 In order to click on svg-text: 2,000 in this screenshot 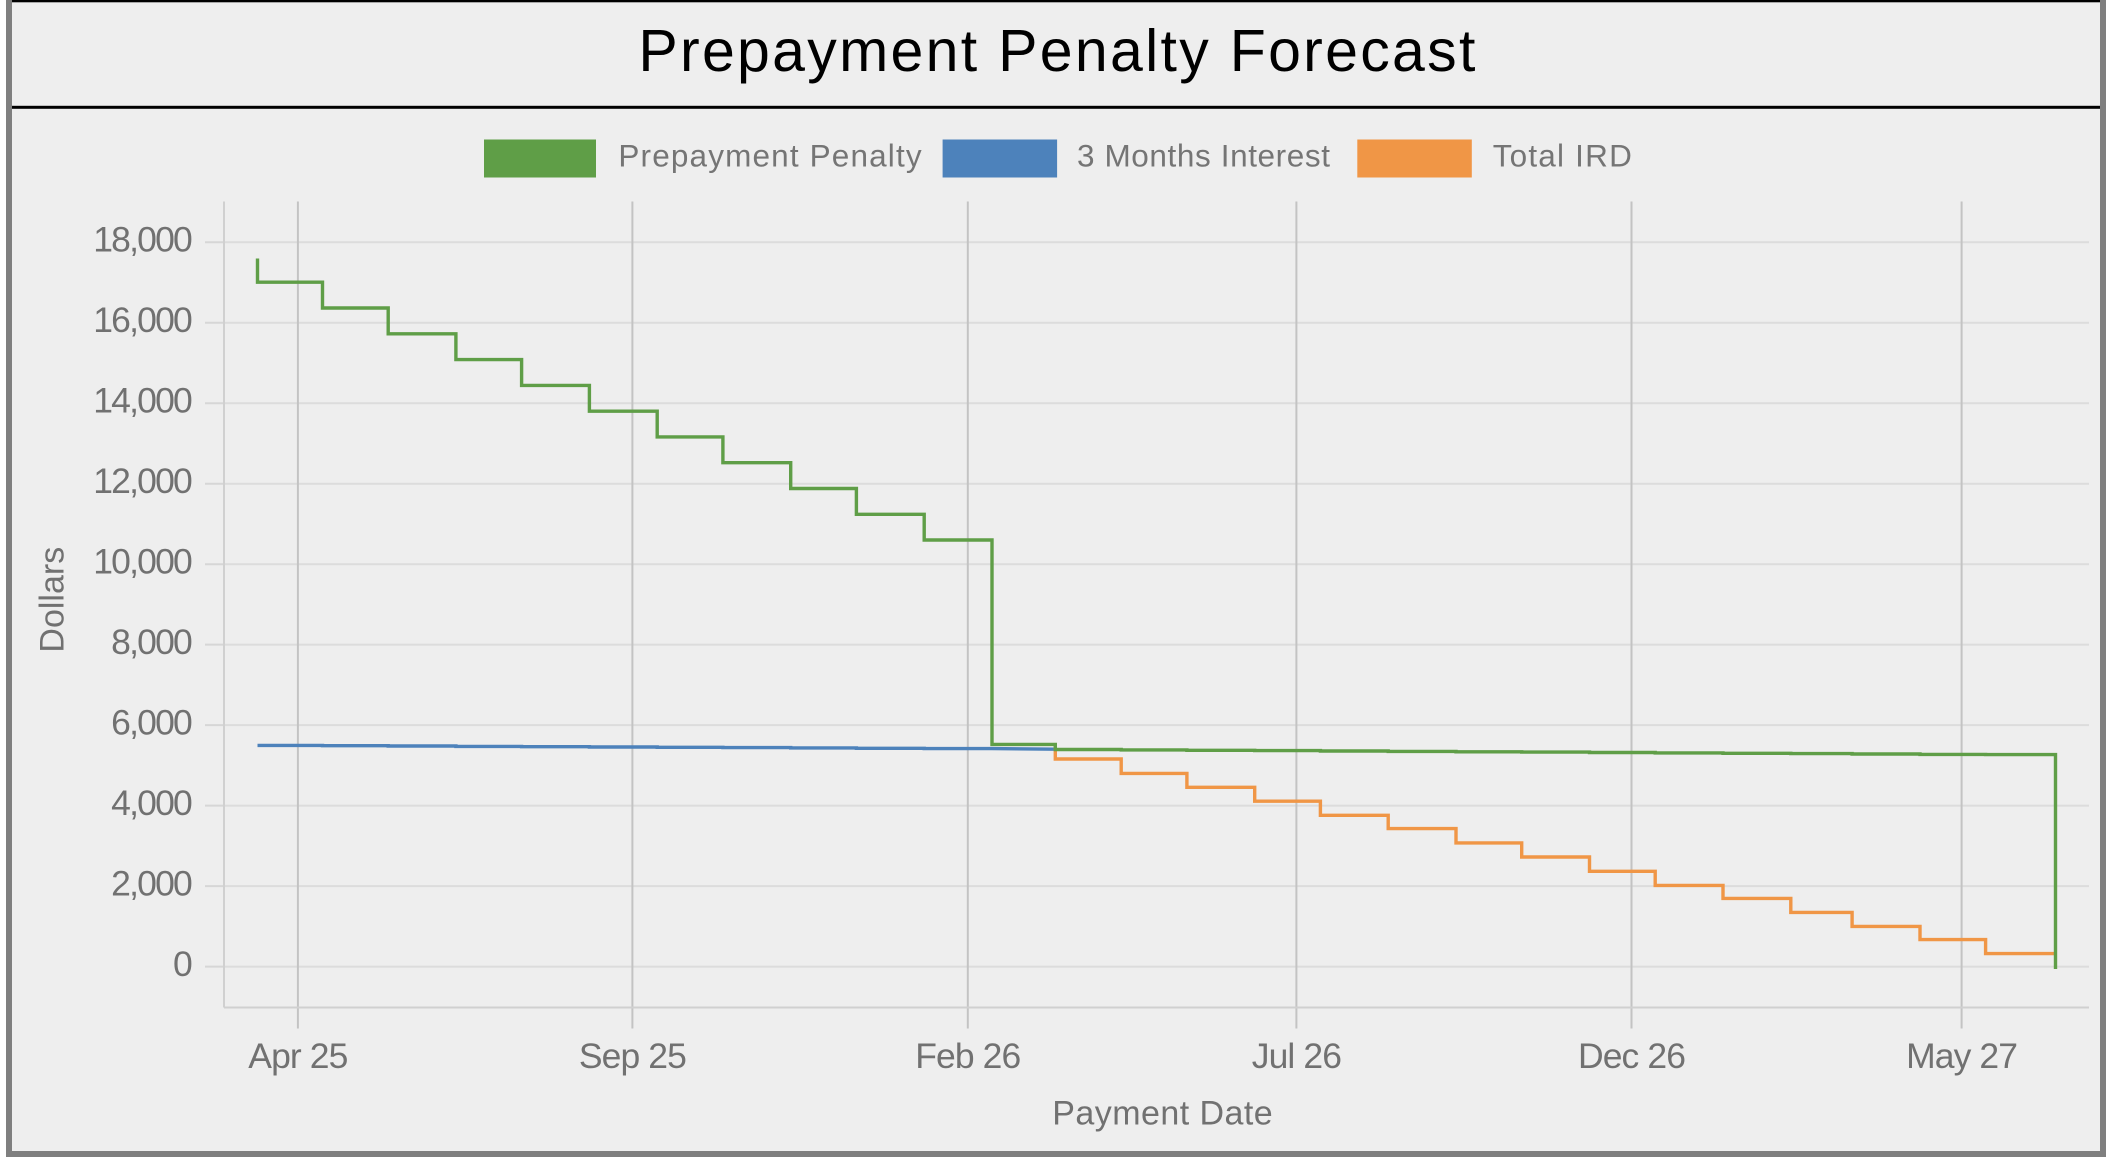, I will do `click(151, 883)`.